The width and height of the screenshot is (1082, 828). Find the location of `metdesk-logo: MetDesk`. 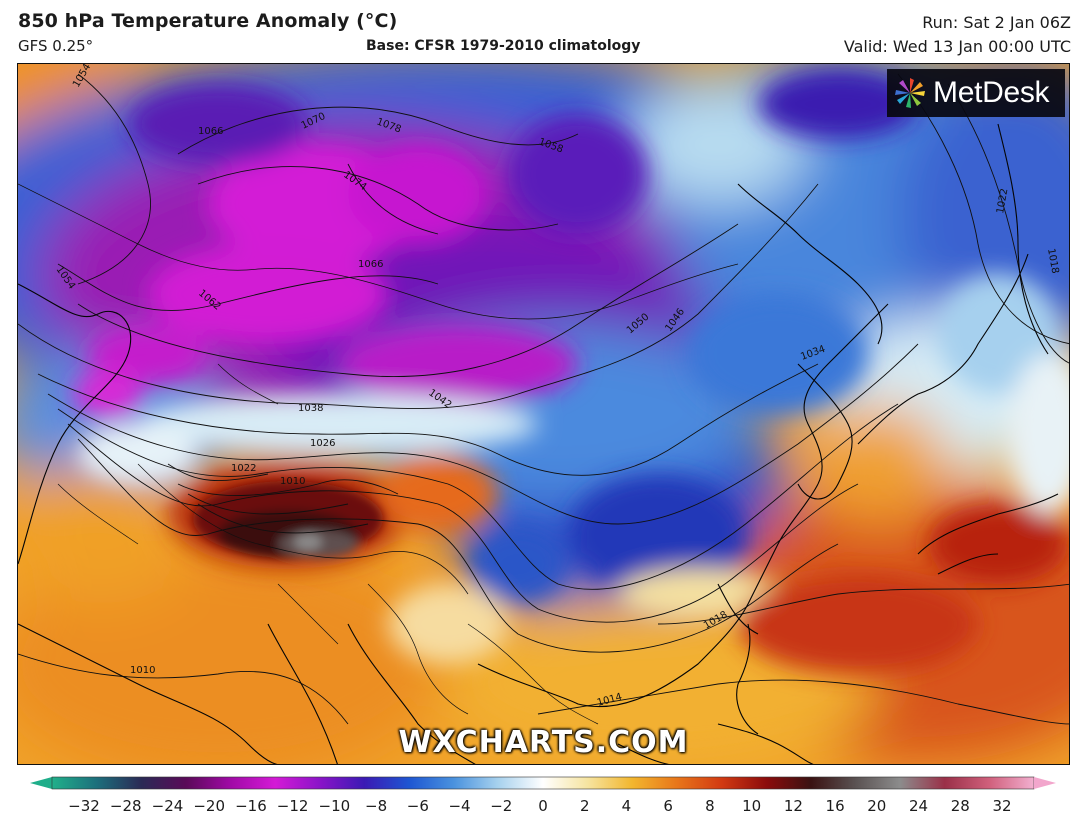

metdesk-logo: MetDesk is located at coordinates (976, 93).